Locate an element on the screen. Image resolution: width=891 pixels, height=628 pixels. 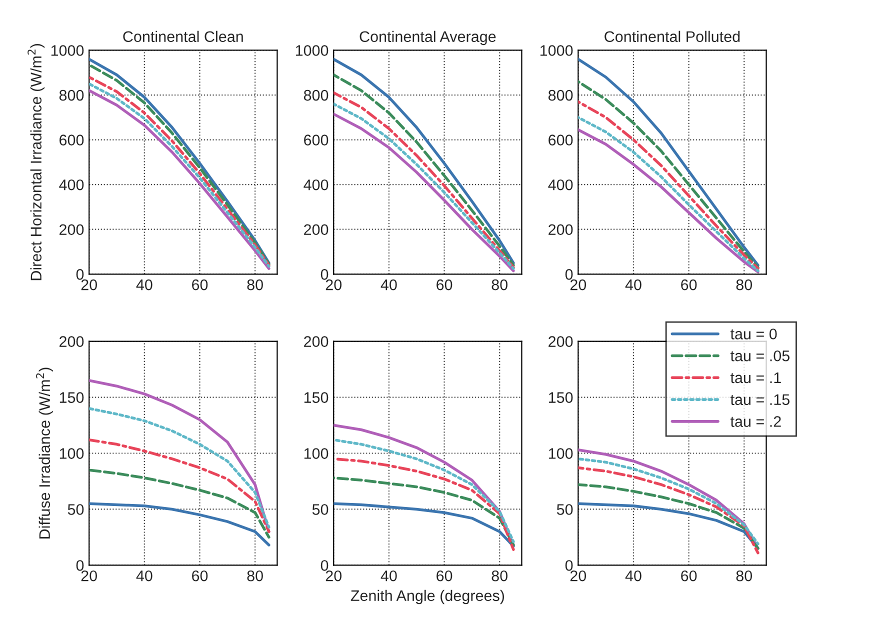
chart-title: Continental Average is located at coordinates (428, 38).